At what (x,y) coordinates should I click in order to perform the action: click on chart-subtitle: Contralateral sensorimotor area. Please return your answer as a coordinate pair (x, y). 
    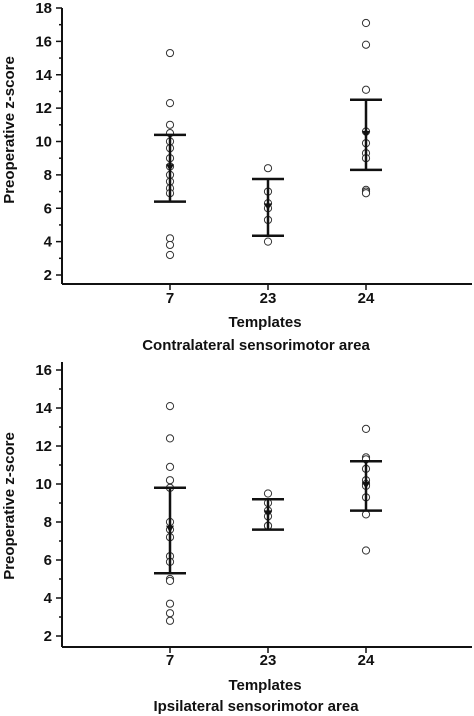
    Looking at the image, I should click on (256, 345).